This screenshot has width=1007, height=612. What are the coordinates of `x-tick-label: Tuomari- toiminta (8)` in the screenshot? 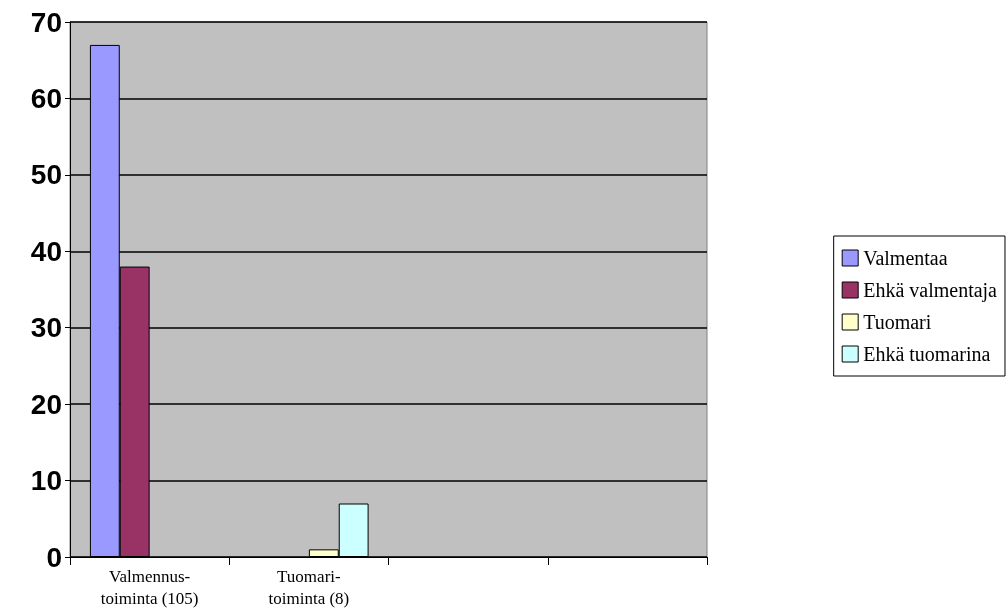 It's located at (309, 587).